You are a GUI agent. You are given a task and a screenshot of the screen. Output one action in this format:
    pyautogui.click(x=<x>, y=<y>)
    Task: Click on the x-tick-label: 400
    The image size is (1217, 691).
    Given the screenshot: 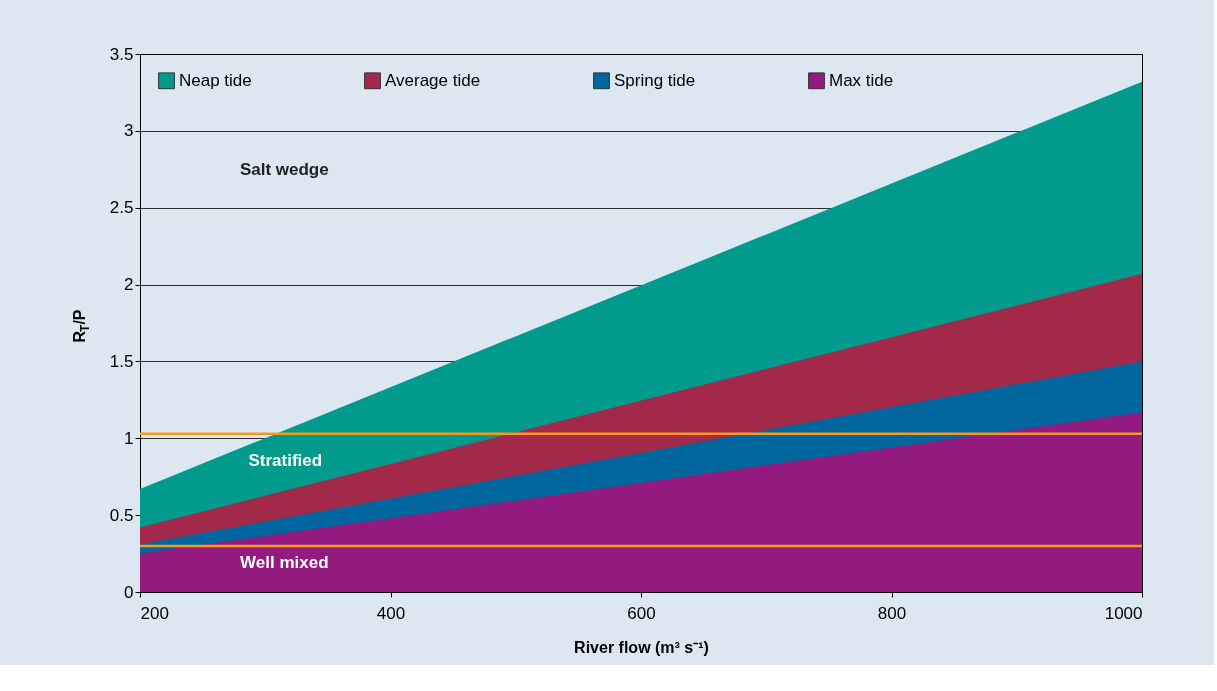 What is the action you would take?
    pyautogui.click(x=391, y=613)
    